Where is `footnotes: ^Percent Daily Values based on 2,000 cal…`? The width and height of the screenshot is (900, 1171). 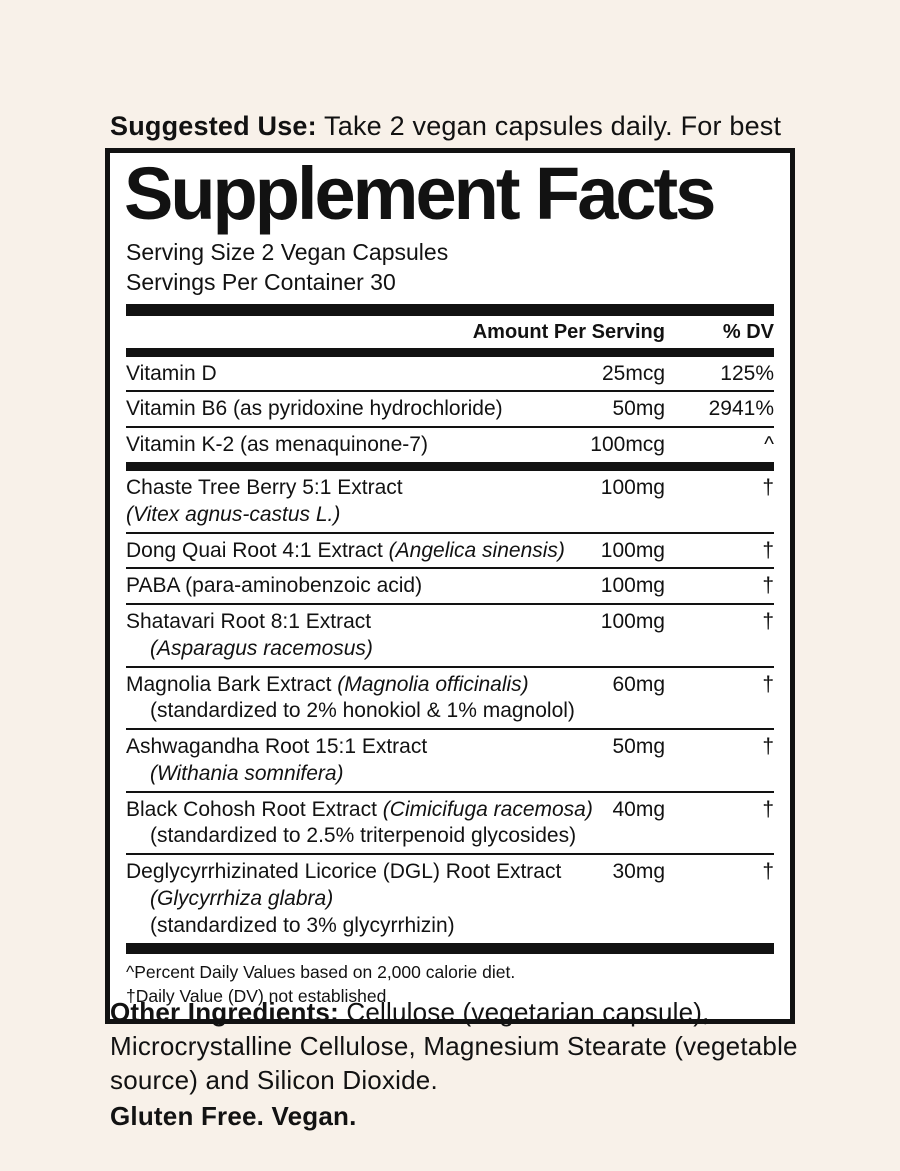 footnotes: ^Percent Daily Values based on 2,000 cal… is located at coordinates (450, 982).